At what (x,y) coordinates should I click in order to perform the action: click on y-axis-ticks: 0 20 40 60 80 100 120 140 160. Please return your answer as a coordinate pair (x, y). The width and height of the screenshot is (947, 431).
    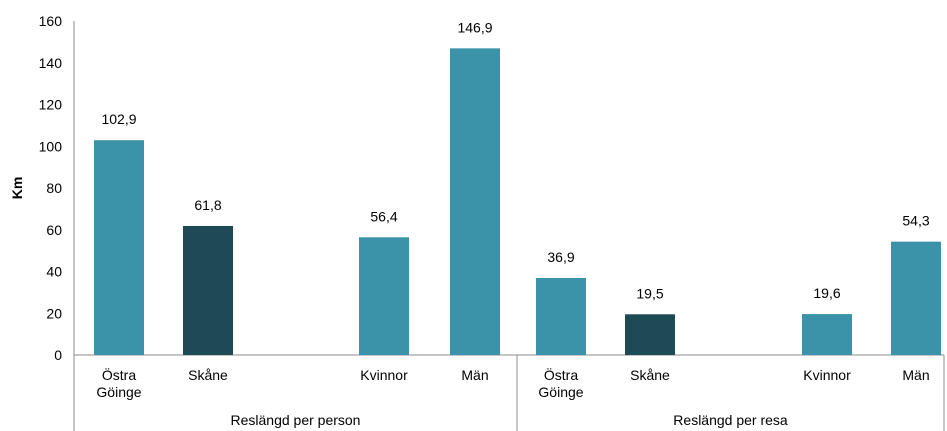
    Looking at the image, I should click on (51, 188).